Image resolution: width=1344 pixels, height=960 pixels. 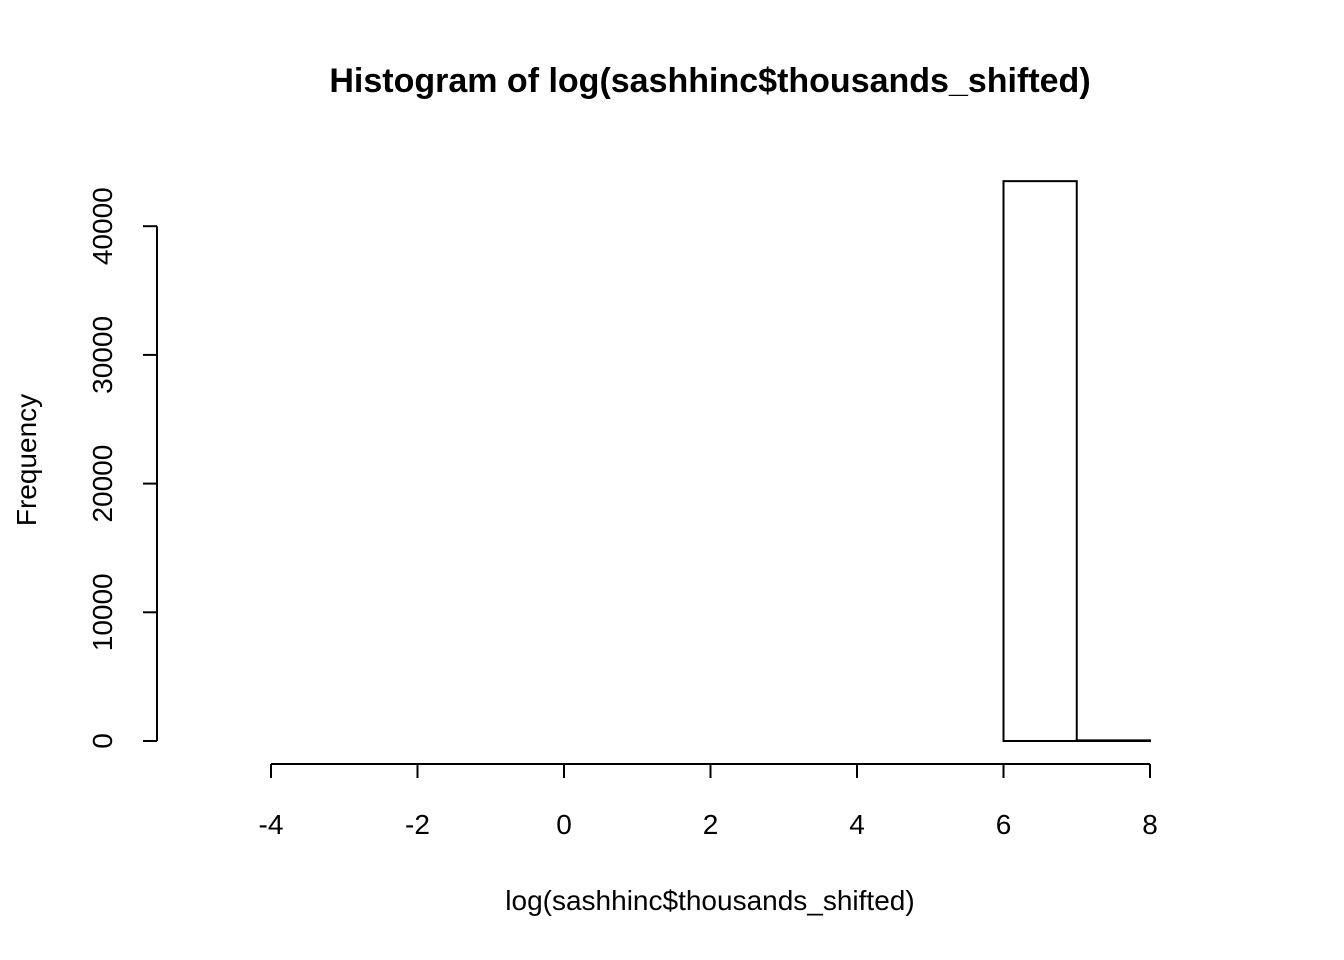 What do you see at coordinates (102, 484) in the screenshot?
I see `y-tick-label-2: 20000` at bounding box center [102, 484].